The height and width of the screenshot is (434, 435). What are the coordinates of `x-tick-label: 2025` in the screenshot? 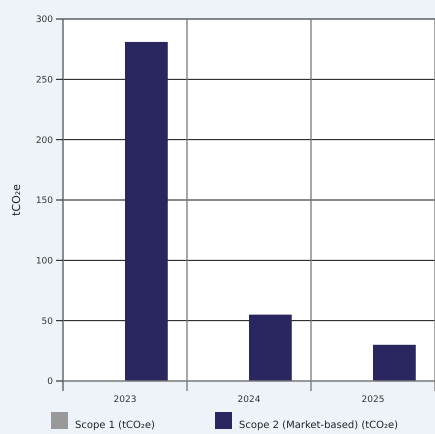 It's located at (373, 400).